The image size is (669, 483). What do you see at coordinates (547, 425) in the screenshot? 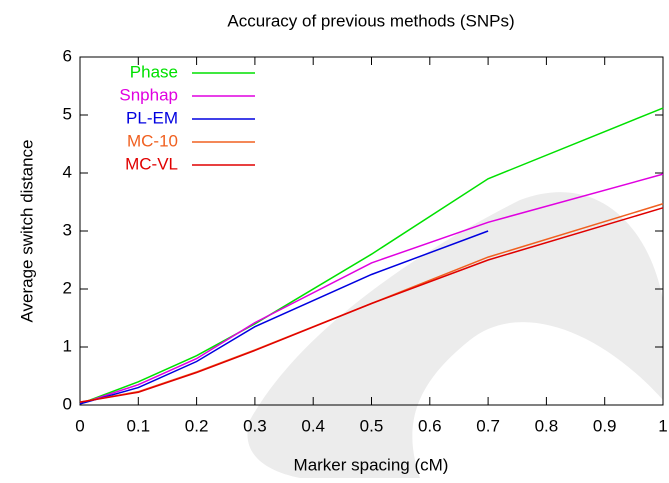
I see `x-tick-label: 0.8` at bounding box center [547, 425].